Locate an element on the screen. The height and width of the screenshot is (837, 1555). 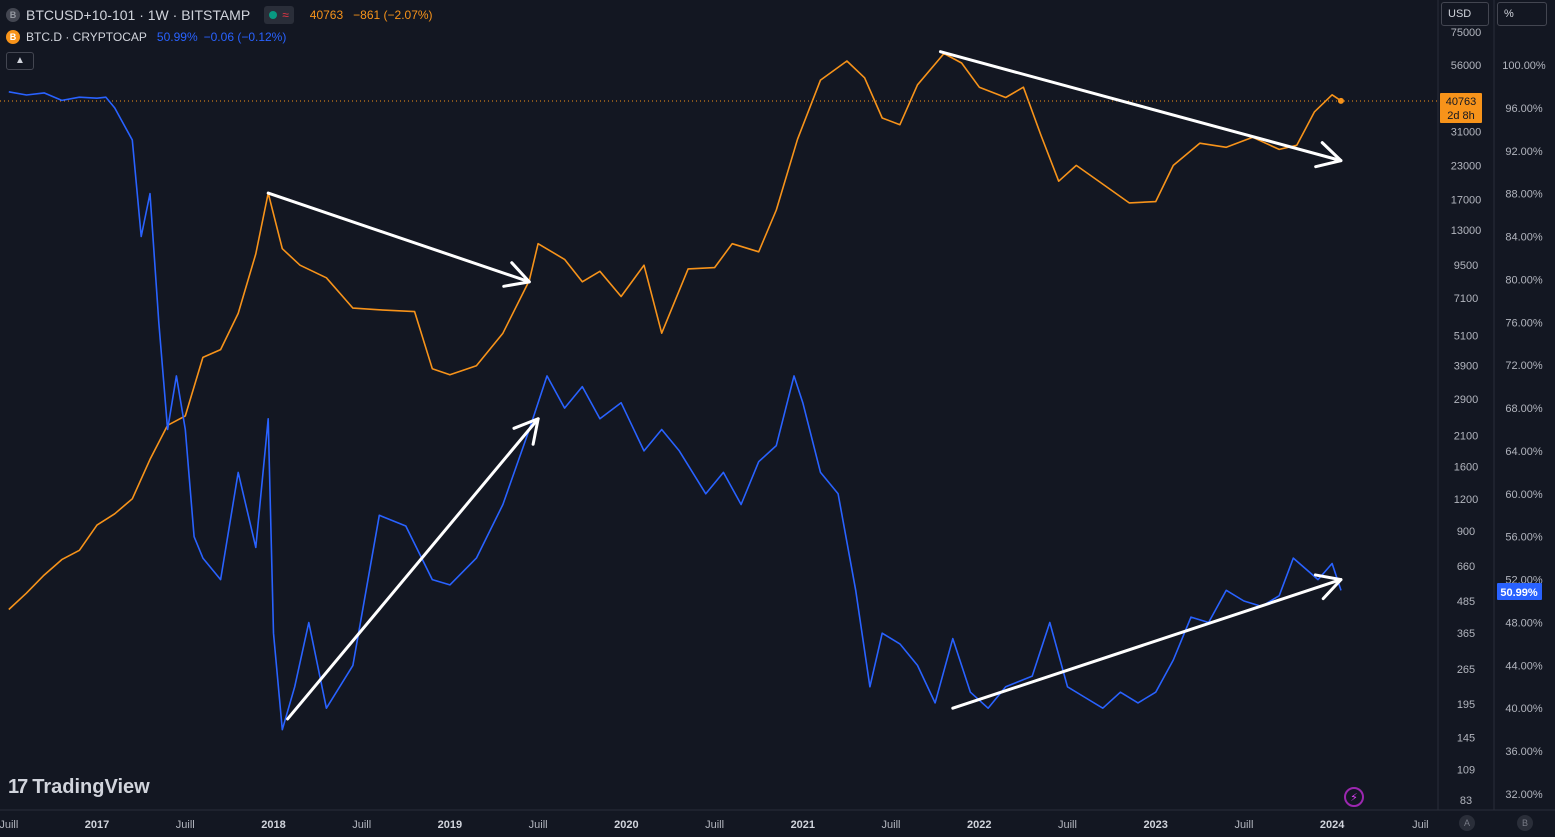
usd-tick-label: 9500 is located at coordinates (1466, 266).